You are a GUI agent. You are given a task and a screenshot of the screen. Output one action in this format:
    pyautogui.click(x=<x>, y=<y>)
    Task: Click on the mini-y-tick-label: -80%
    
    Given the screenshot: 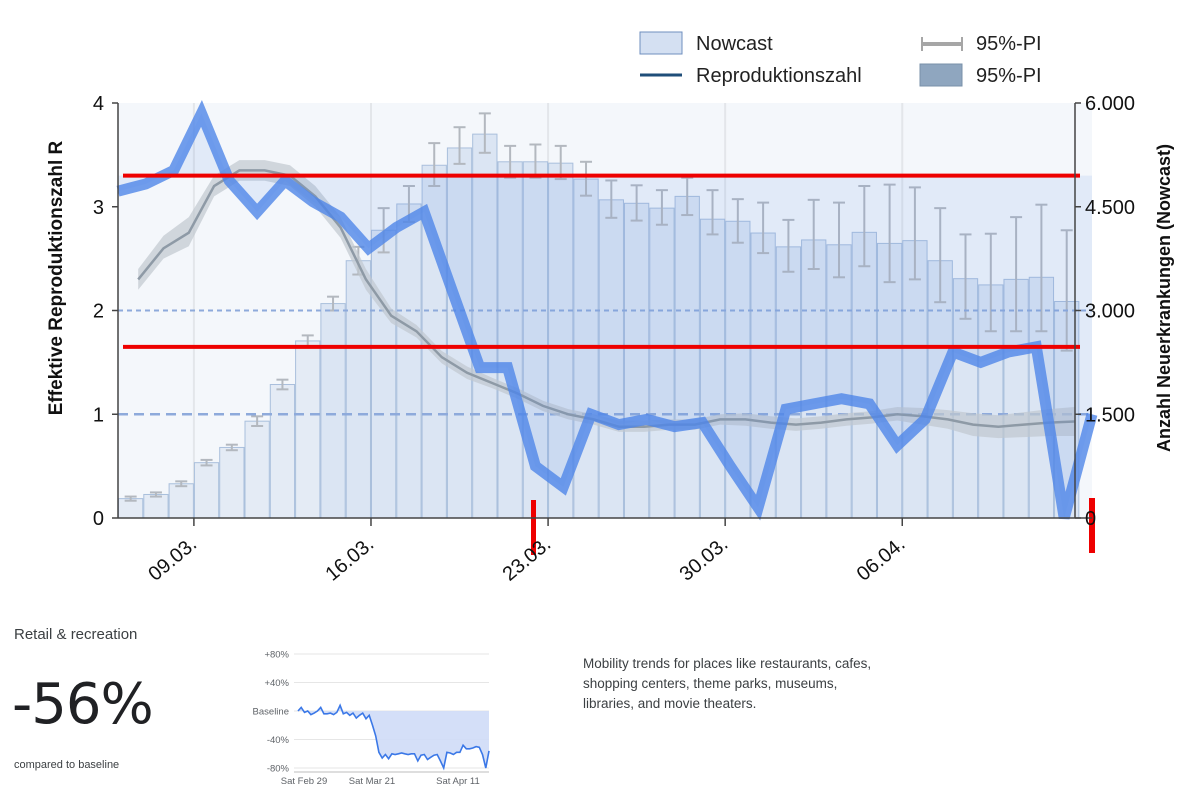 What is the action you would take?
    pyautogui.click(x=278, y=769)
    